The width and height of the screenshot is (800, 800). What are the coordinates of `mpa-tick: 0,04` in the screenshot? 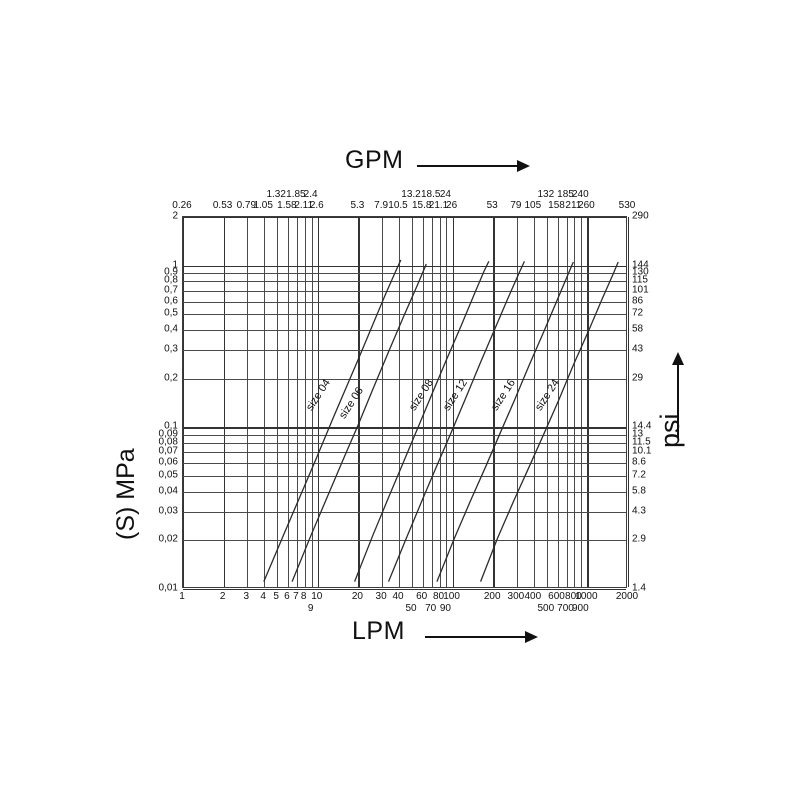 It's located at (168, 491).